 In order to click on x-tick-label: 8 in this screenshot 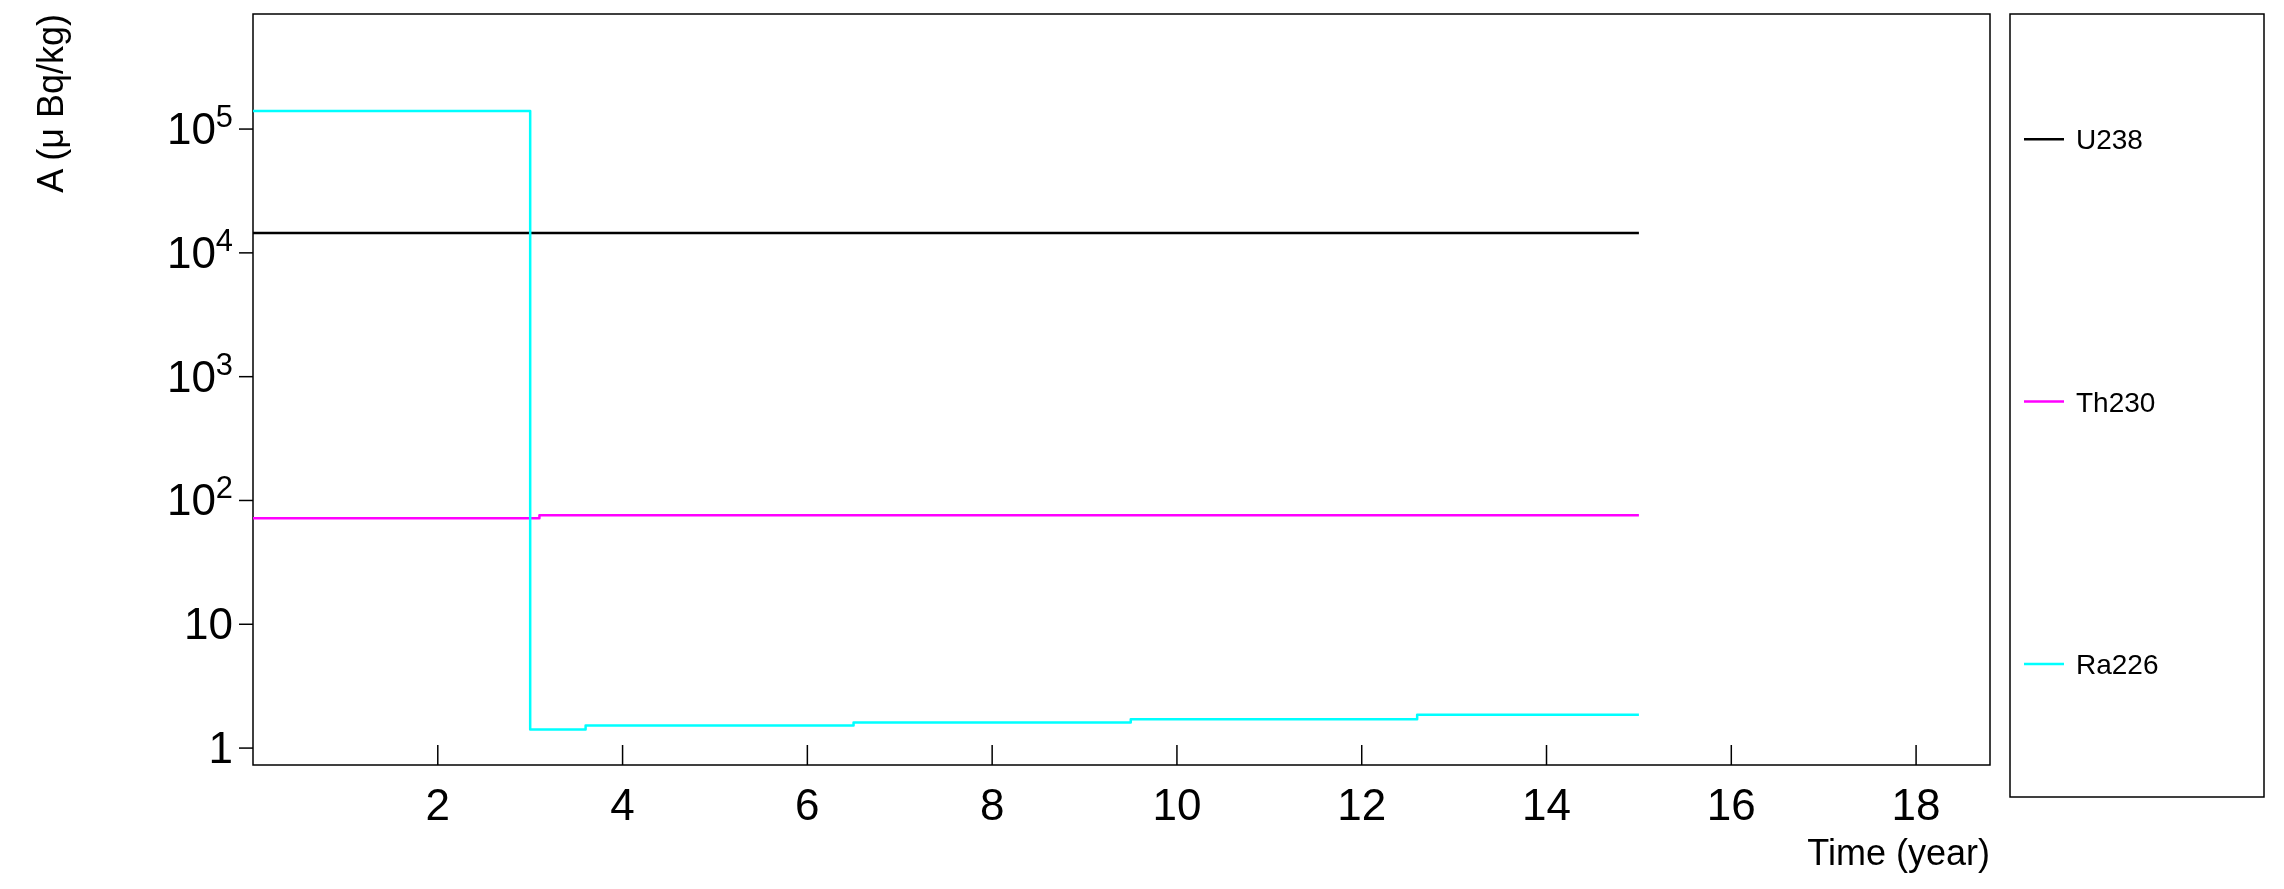, I will do `click(992, 804)`.